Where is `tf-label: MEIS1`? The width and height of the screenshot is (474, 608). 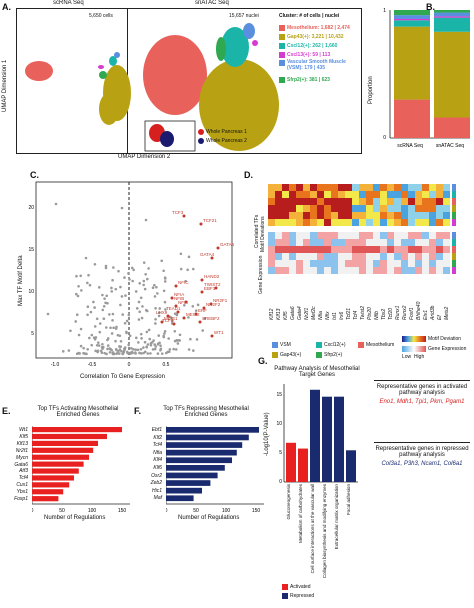
tf-label: MEIS1 is located at coordinates (171, 318).